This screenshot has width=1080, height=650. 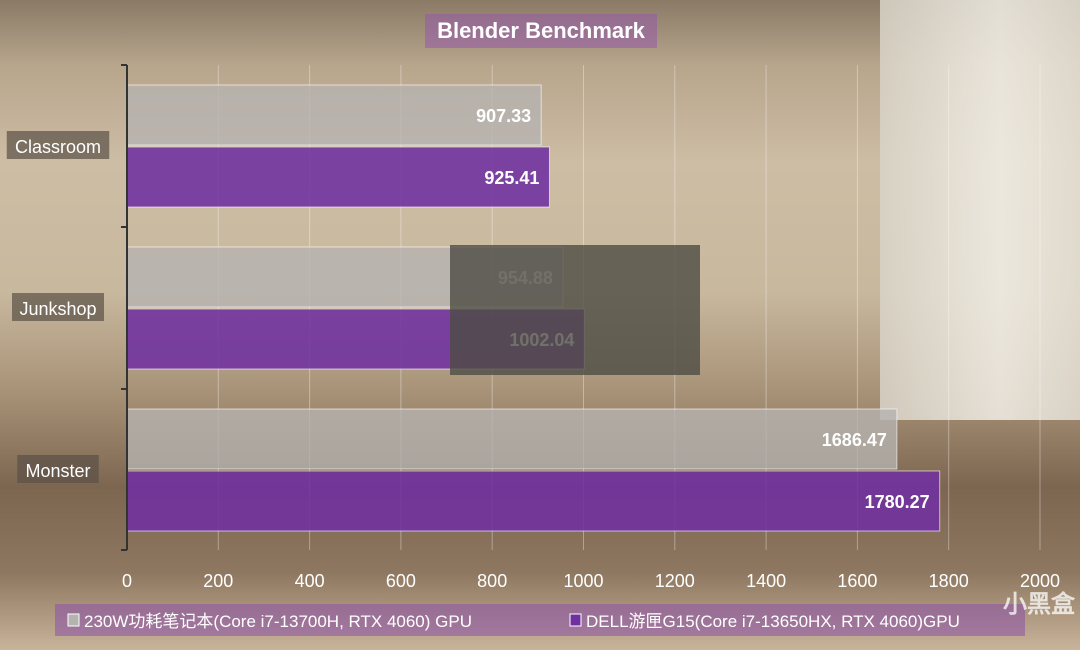 I want to click on x-tick-label: 400, so click(x=310, y=581).